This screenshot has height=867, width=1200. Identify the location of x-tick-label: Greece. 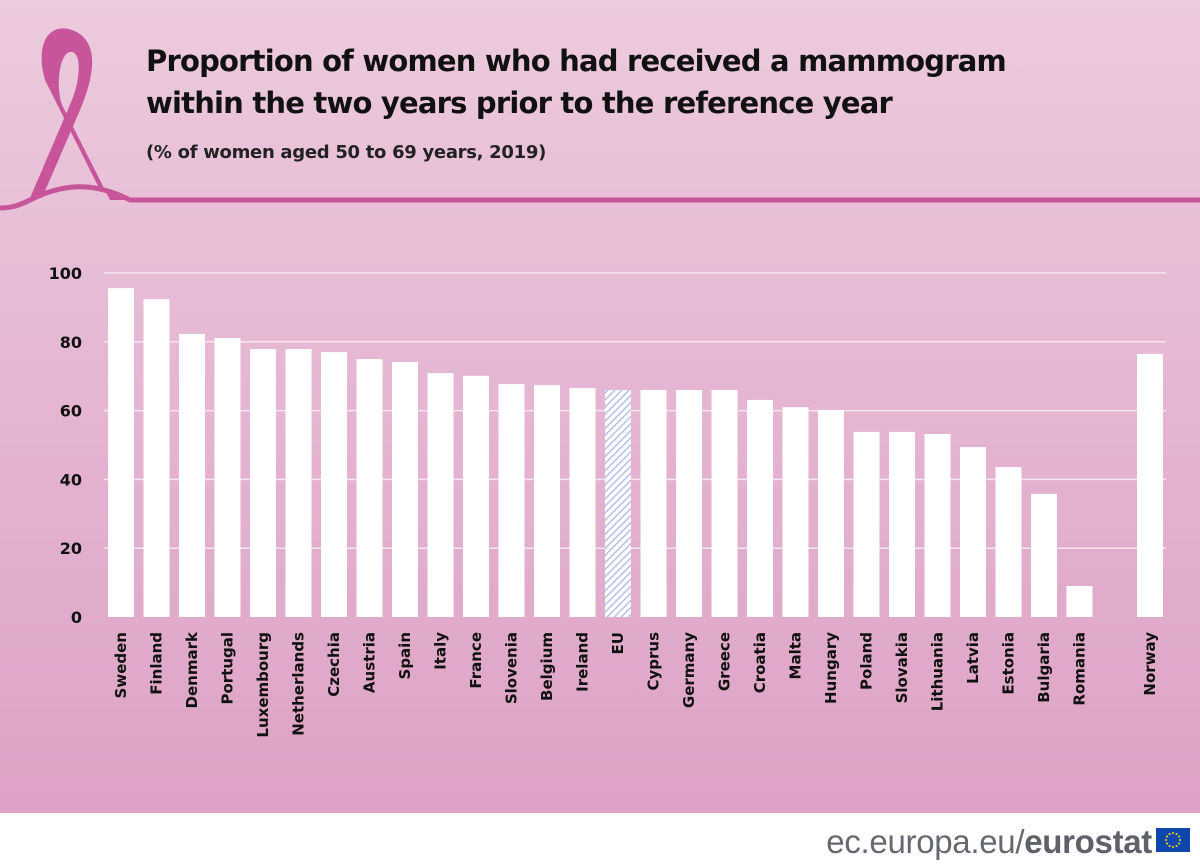
(725, 661).